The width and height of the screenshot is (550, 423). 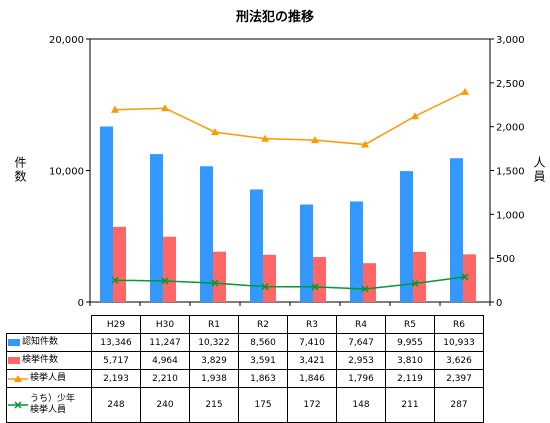 I want to click on x-tick-label: H30, so click(x=165, y=324).